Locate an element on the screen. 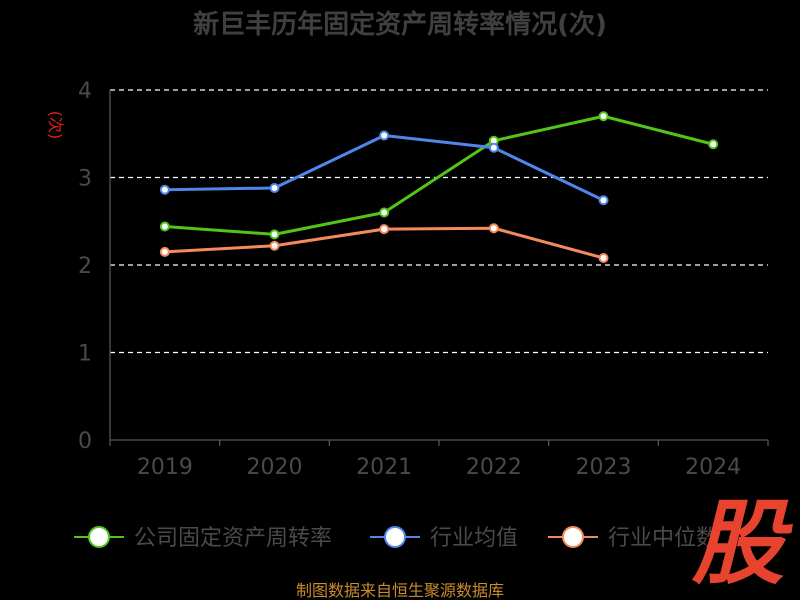 This screenshot has height=600, width=800. y-tick-label: 4 is located at coordinates (85, 91).